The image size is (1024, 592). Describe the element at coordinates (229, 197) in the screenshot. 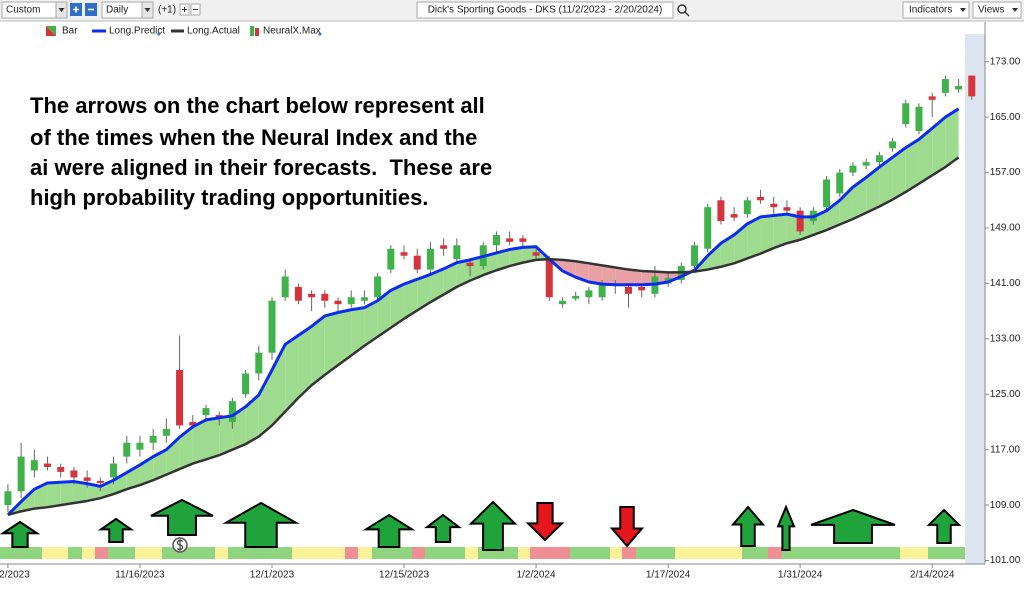

I see `annotation-line: high probability trading opportunities.` at that location.